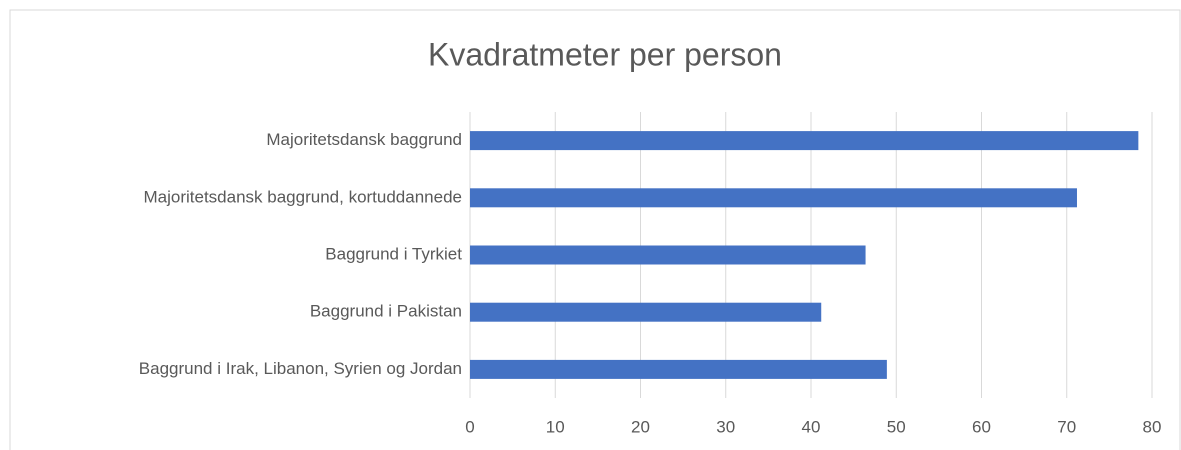 This screenshot has height=450, width=1181. What do you see at coordinates (981, 426) in the screenshot?
I see `x-tick-label: 60` at bounding box center [981, 426].